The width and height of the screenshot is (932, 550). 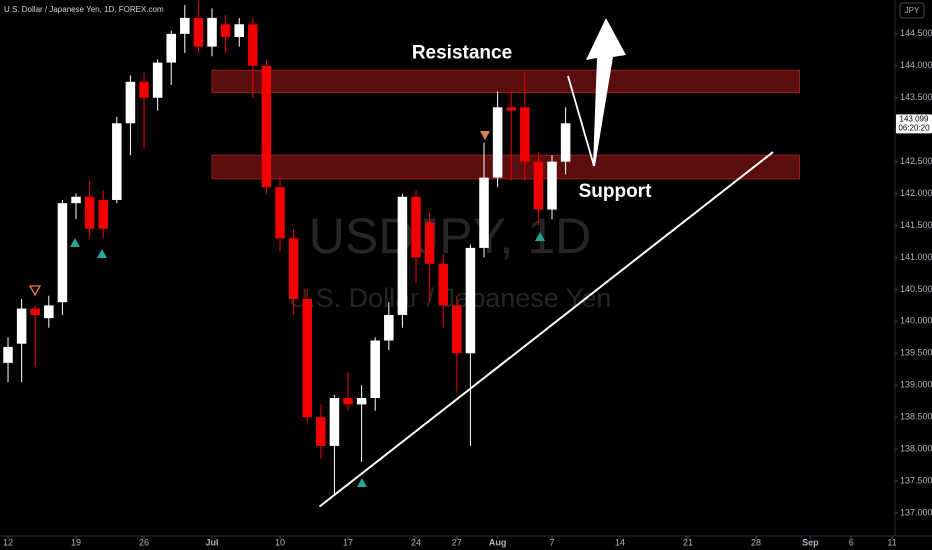 What do you see at coordinates (506, 124) in the screenshot?
I see `zones` at bounding box center [506, 124].